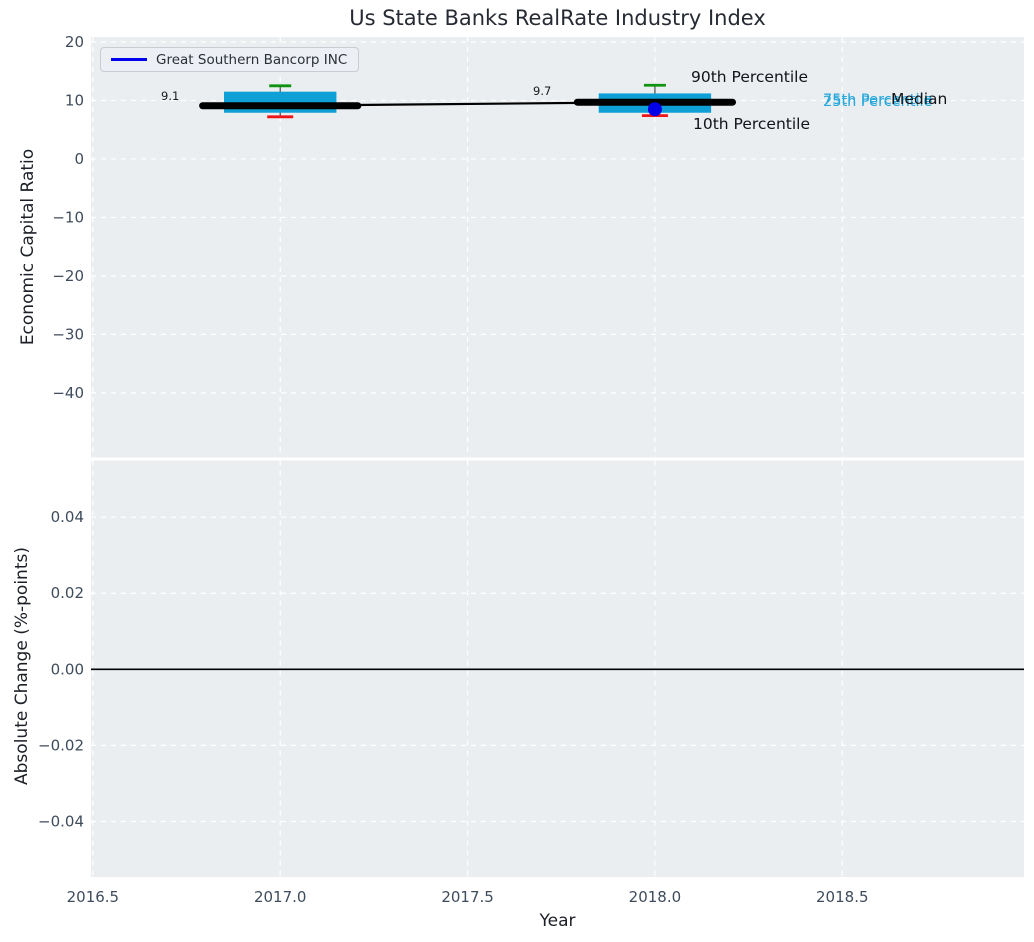  Describe the element at coordinates (67, 669) in the screenshot. I see `y-tick-label-bottom: 0.00` at that location.